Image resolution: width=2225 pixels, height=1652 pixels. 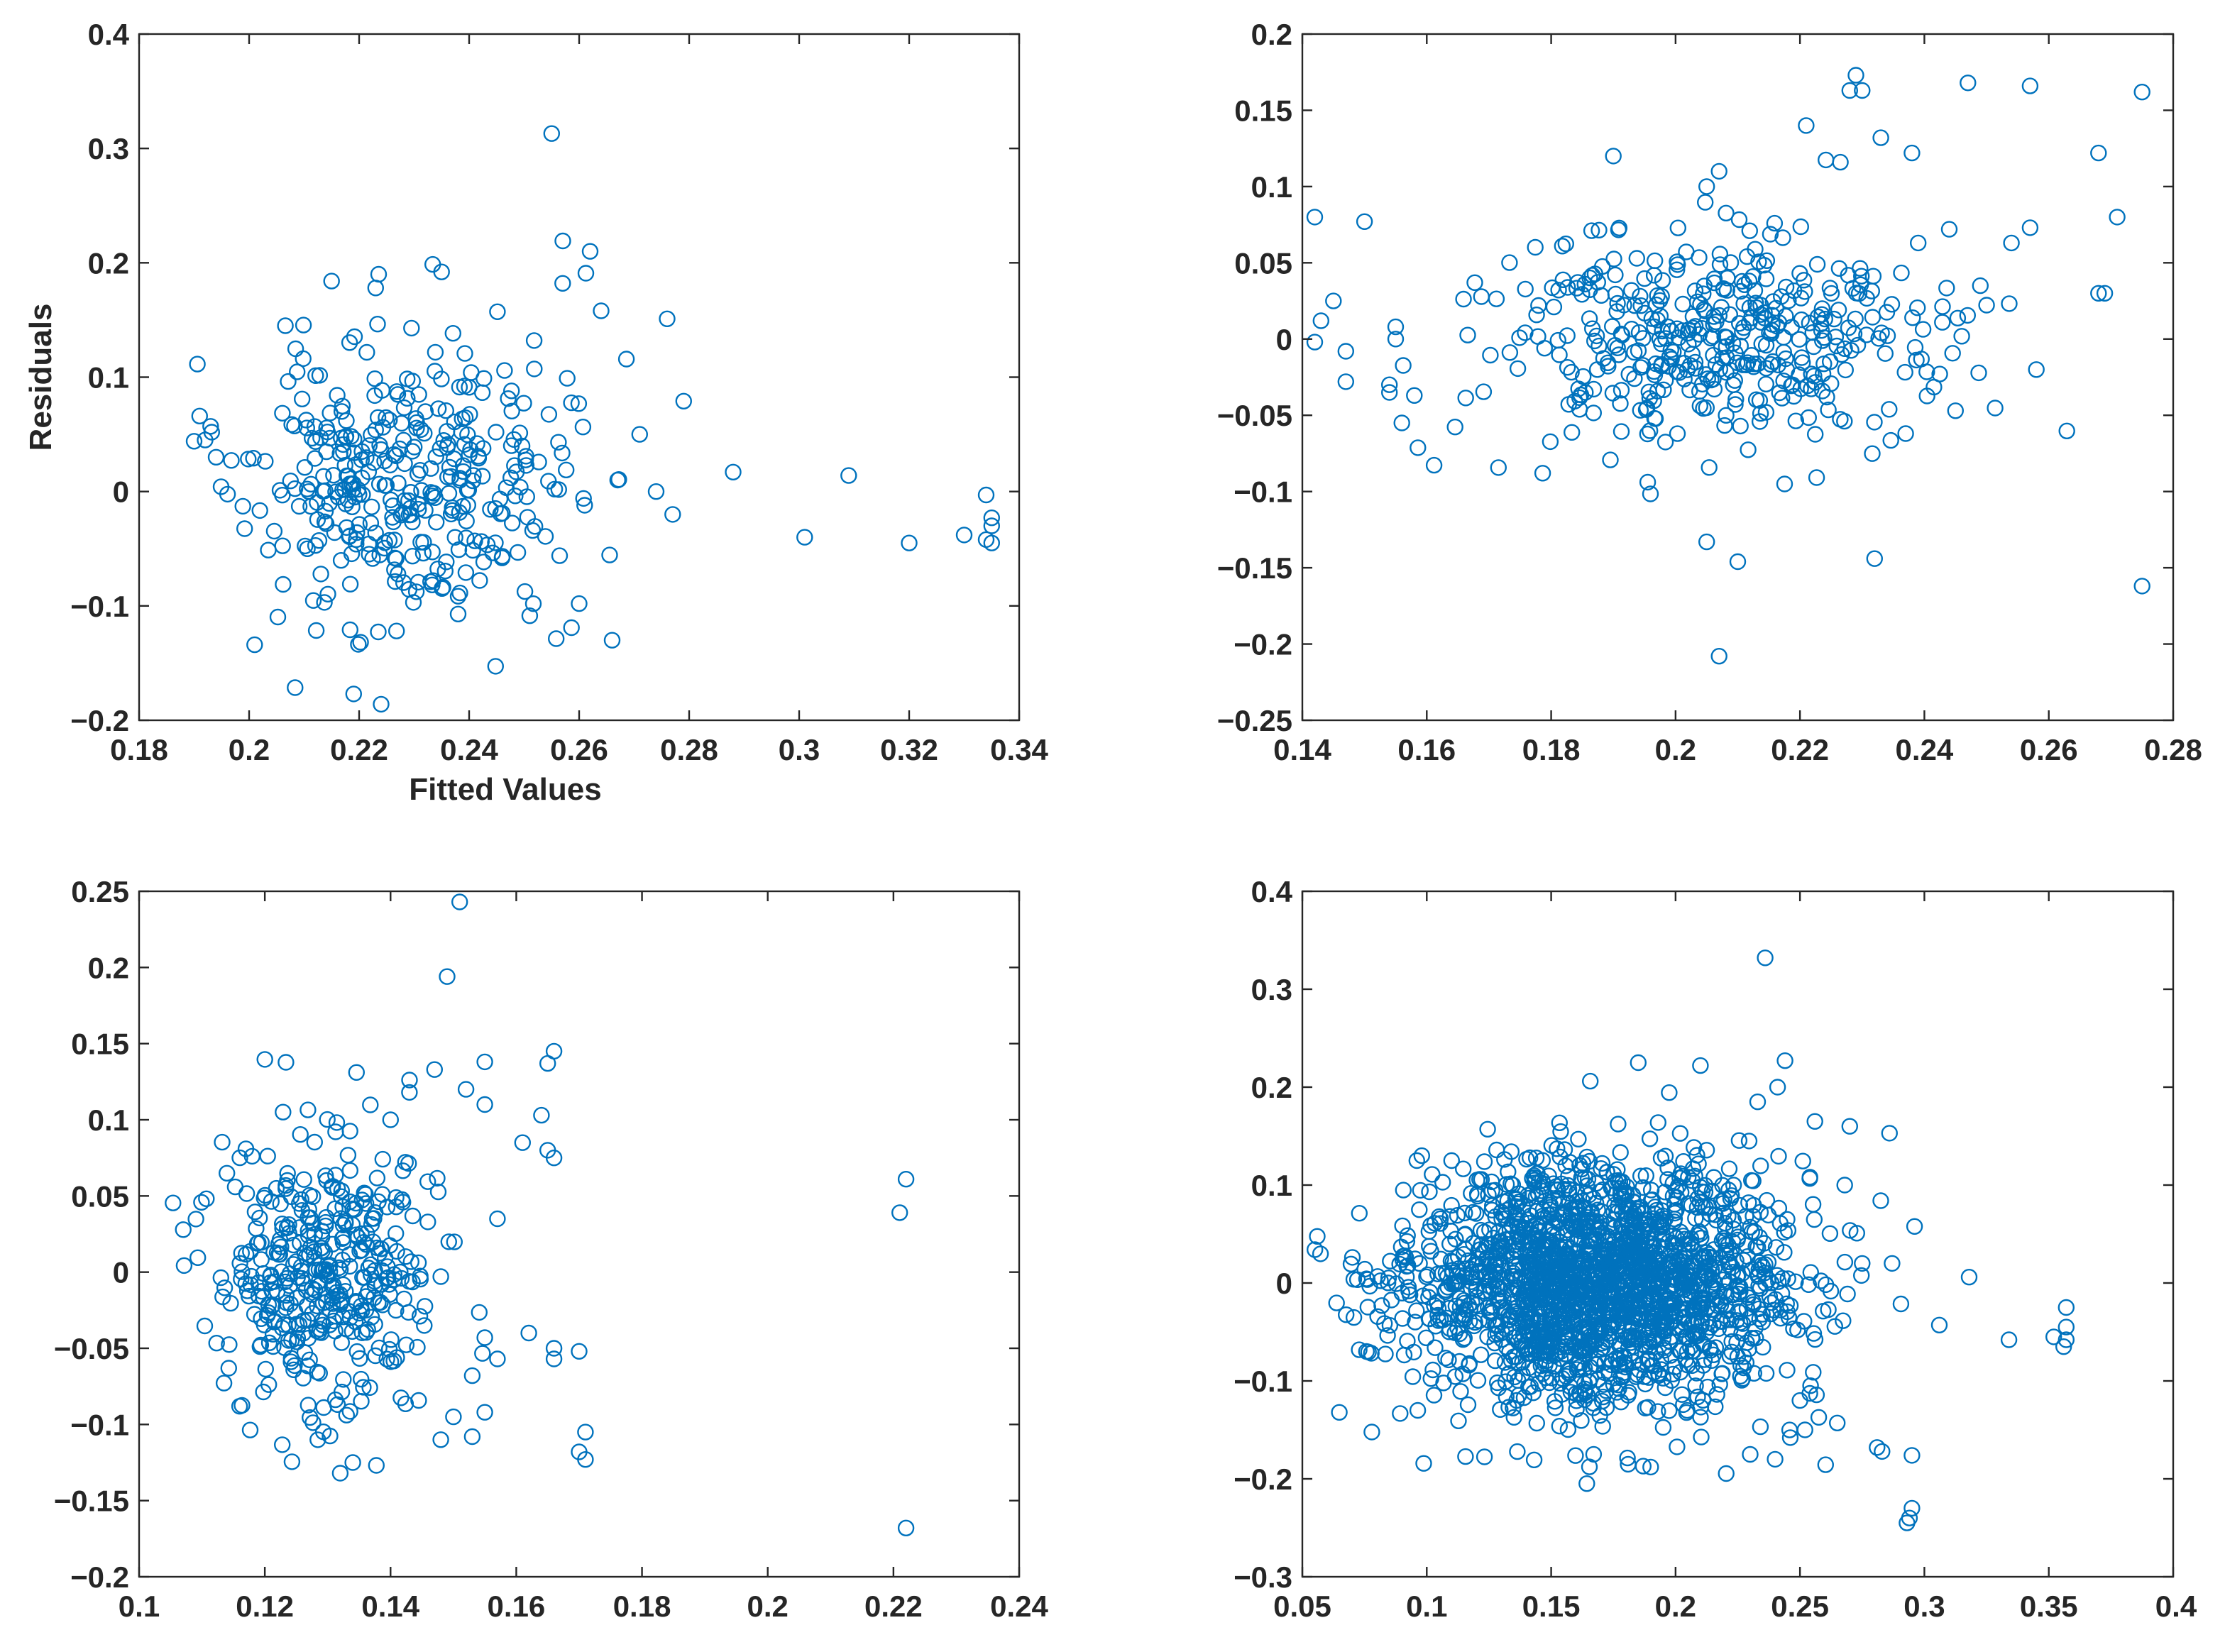 What do you see at coordinates (100, 1196) in the screenshot?
I see `y-tick-label: 0.05` at bounding box center [100, 1196].